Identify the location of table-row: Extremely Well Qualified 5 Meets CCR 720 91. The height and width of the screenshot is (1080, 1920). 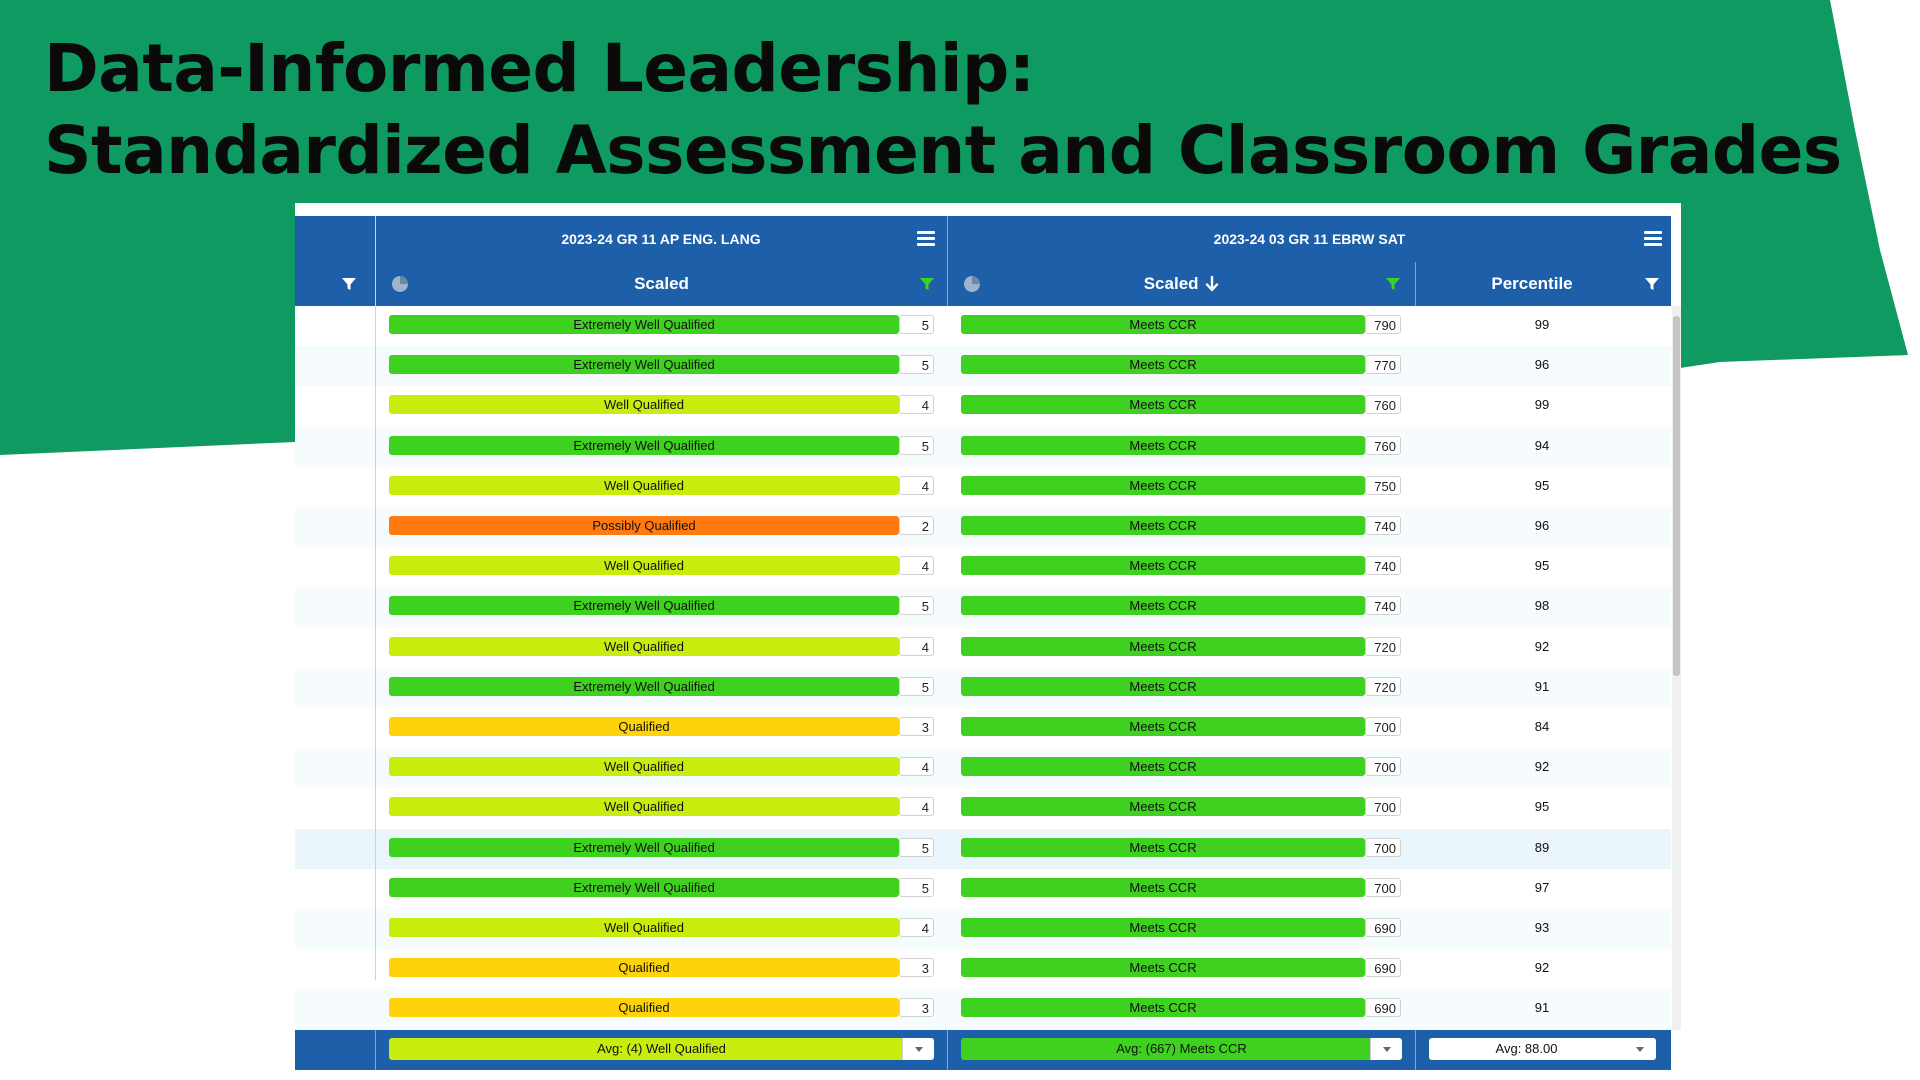
(983, 687).